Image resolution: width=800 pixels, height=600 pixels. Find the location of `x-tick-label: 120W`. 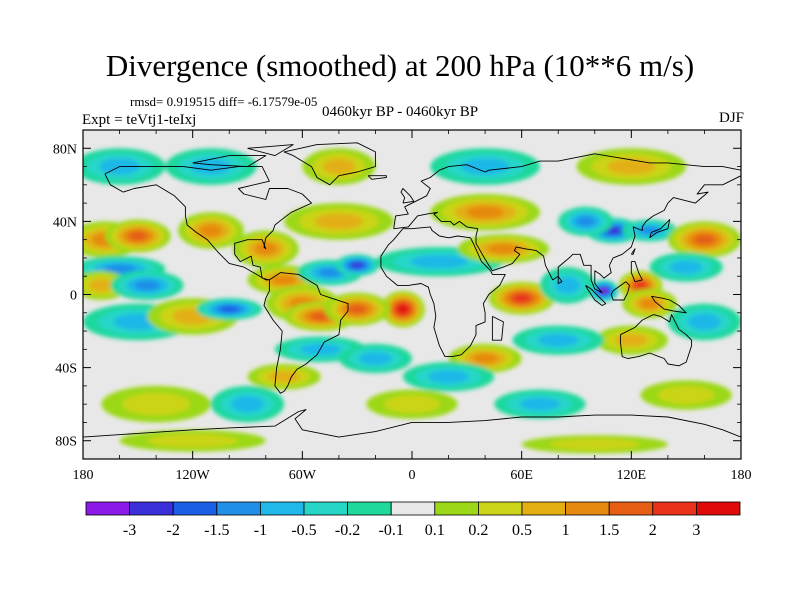

x-tick-label: 120W is located at coordinates (193, 475).